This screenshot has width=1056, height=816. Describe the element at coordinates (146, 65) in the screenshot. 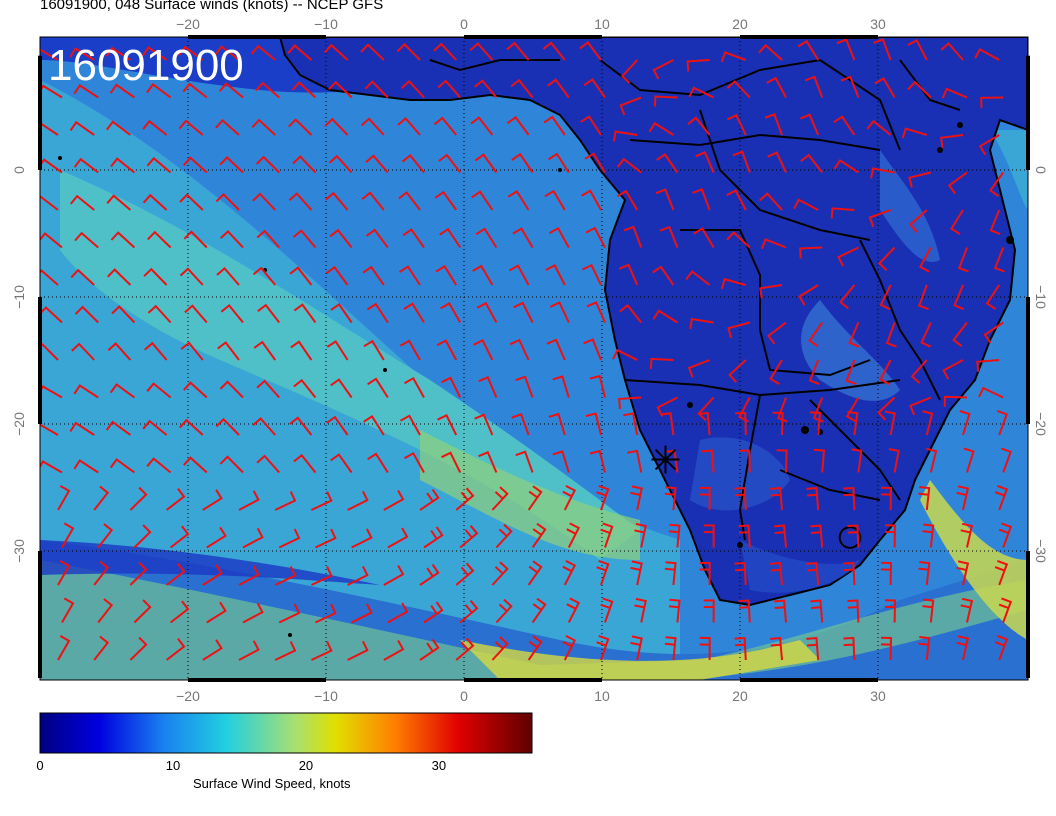

I see `date-stamp: 16091900` at that location.